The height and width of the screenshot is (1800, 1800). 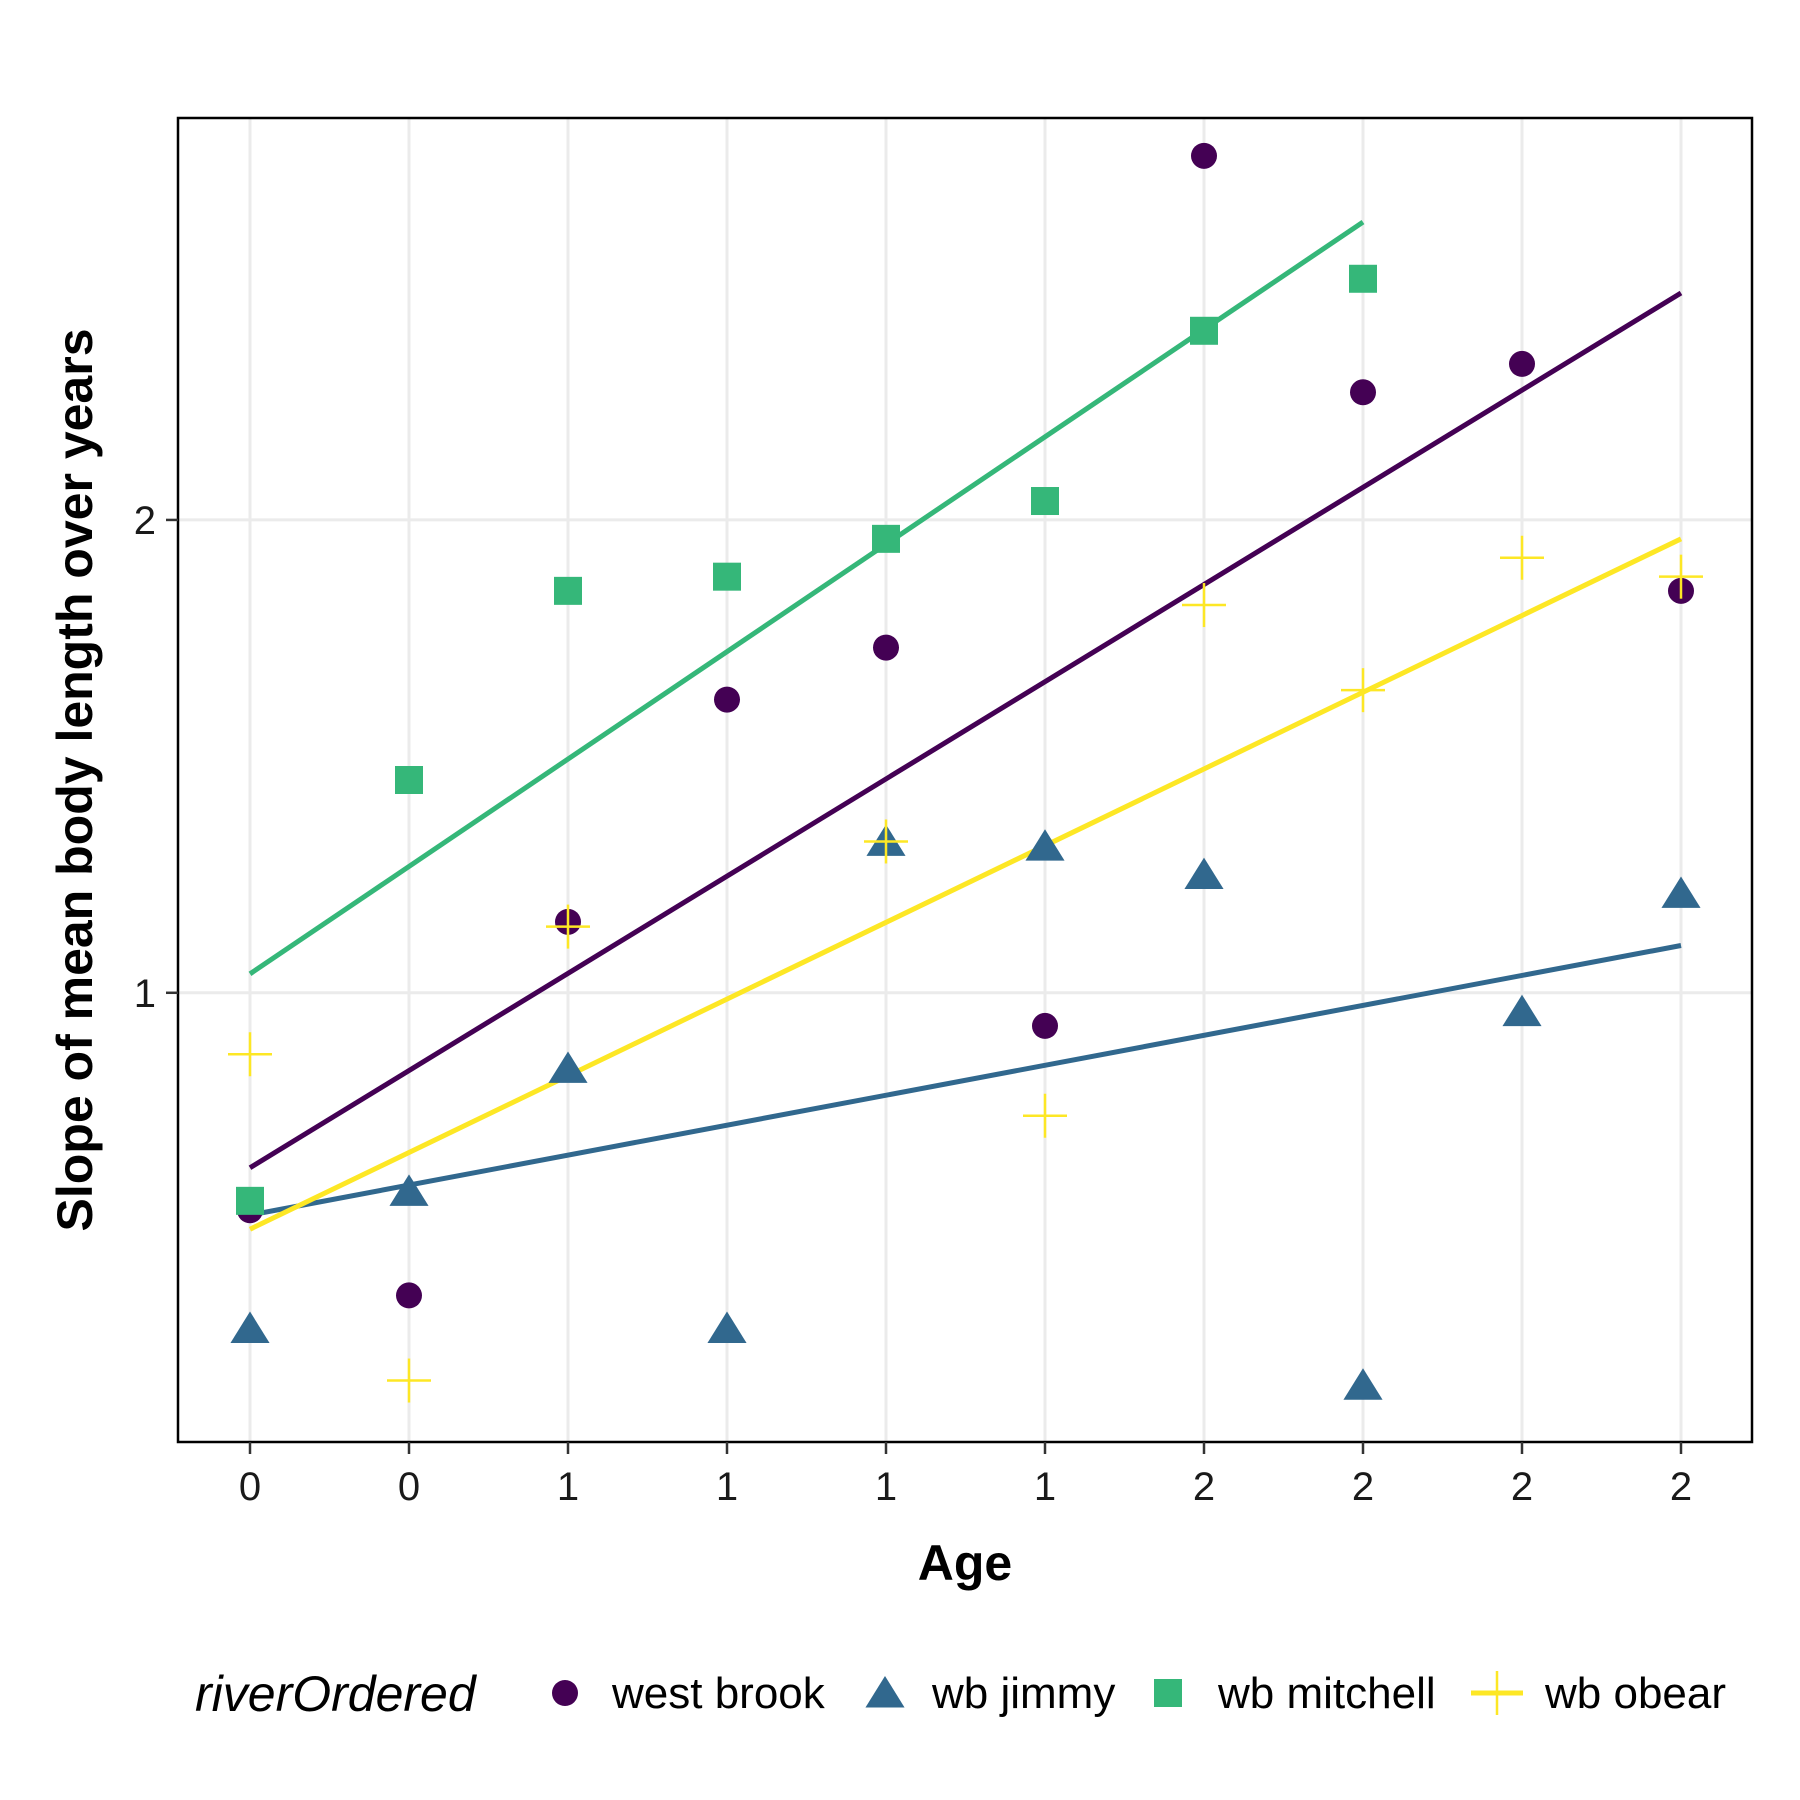 I want to click on fit-line-wb-jimmy, so click(x=965, y=1080).